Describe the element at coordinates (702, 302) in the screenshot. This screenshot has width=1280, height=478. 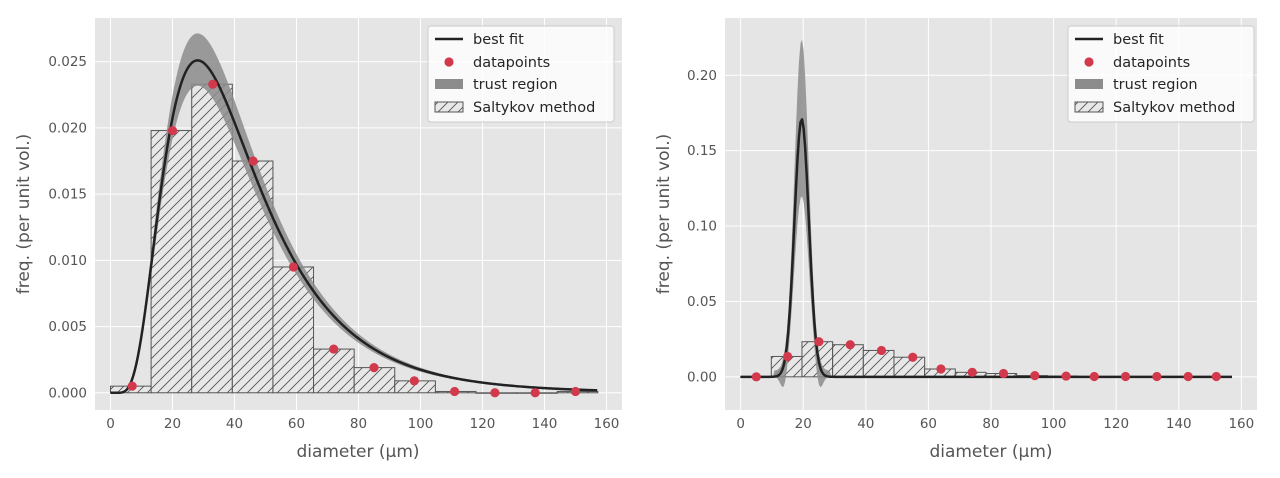
I see `y-tick-label: 0.05` at that location.